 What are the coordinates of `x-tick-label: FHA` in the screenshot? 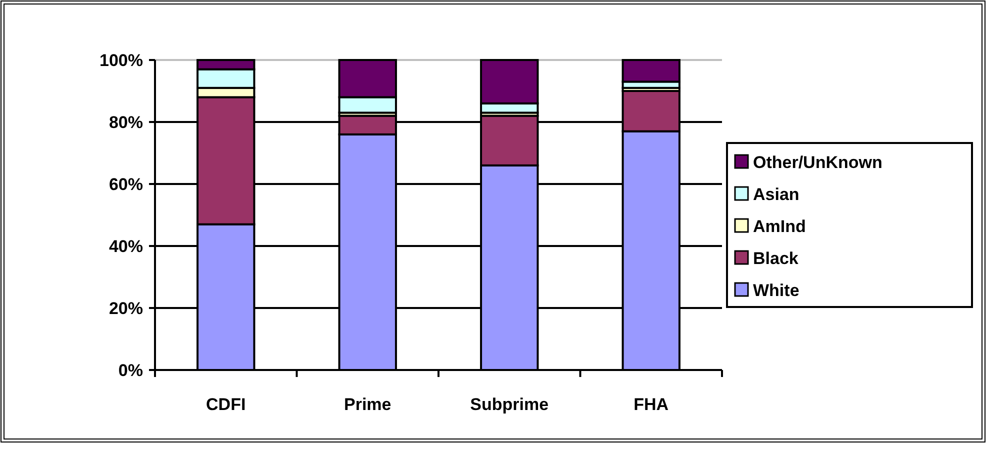 It's located at (651, 404).